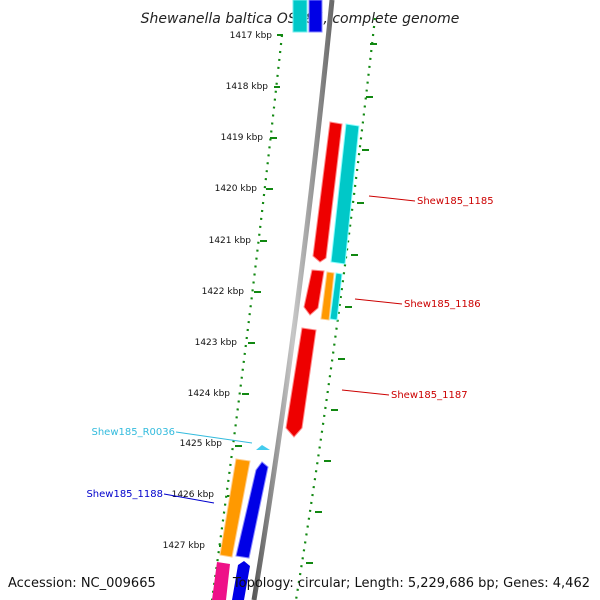 The width and height of the screenshot is (600, 600). Describe the element at coordinates (242, 138) in the screenshot. I see `kbp-label-1419: 1419 kbp` at that location.